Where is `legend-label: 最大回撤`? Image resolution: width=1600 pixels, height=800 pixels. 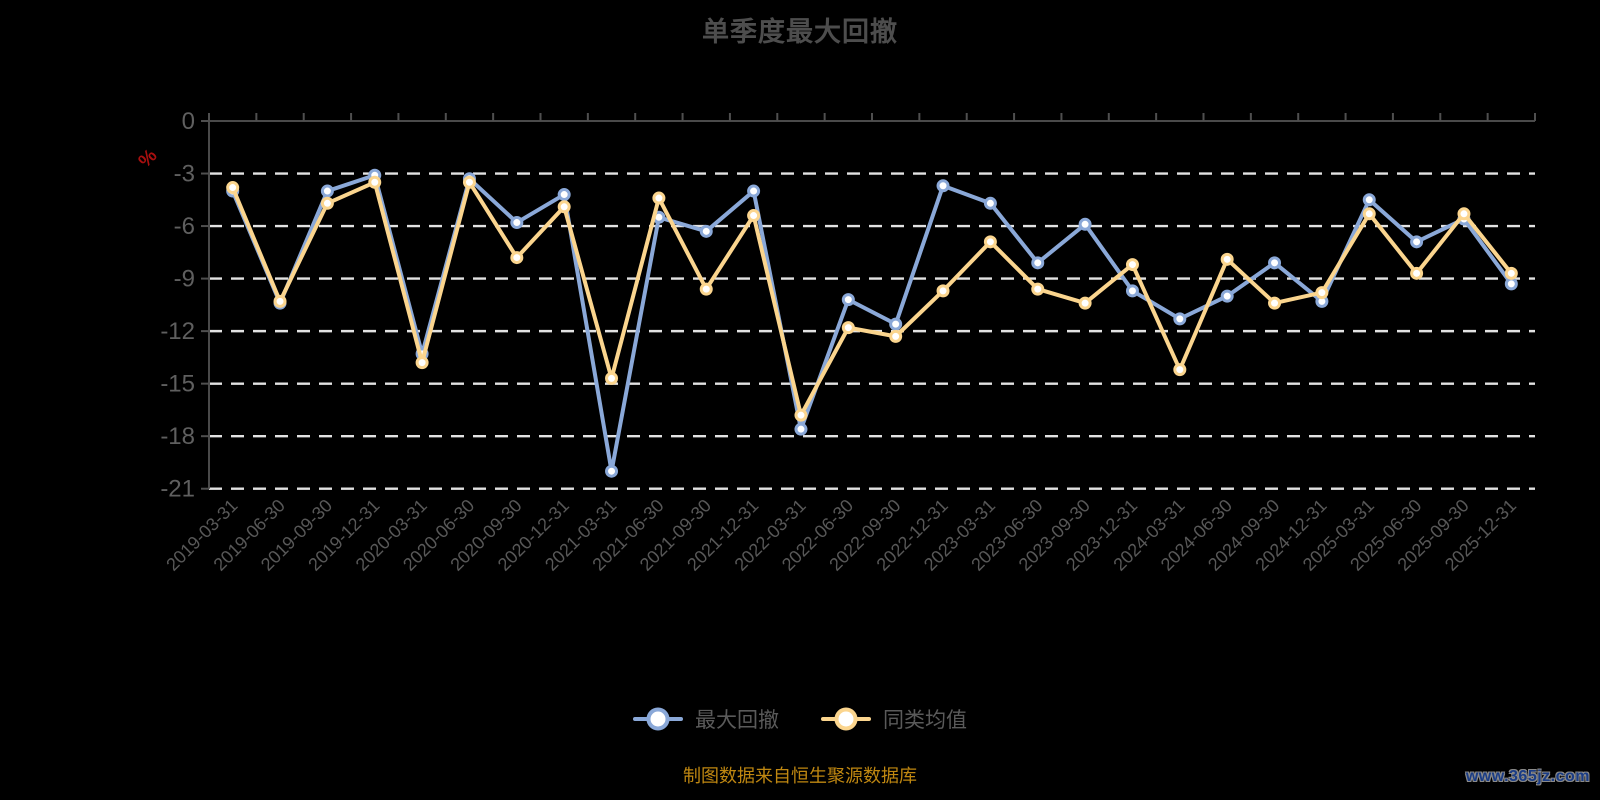 legend-label: 最大回撤 is located at coordinates (737, 720).